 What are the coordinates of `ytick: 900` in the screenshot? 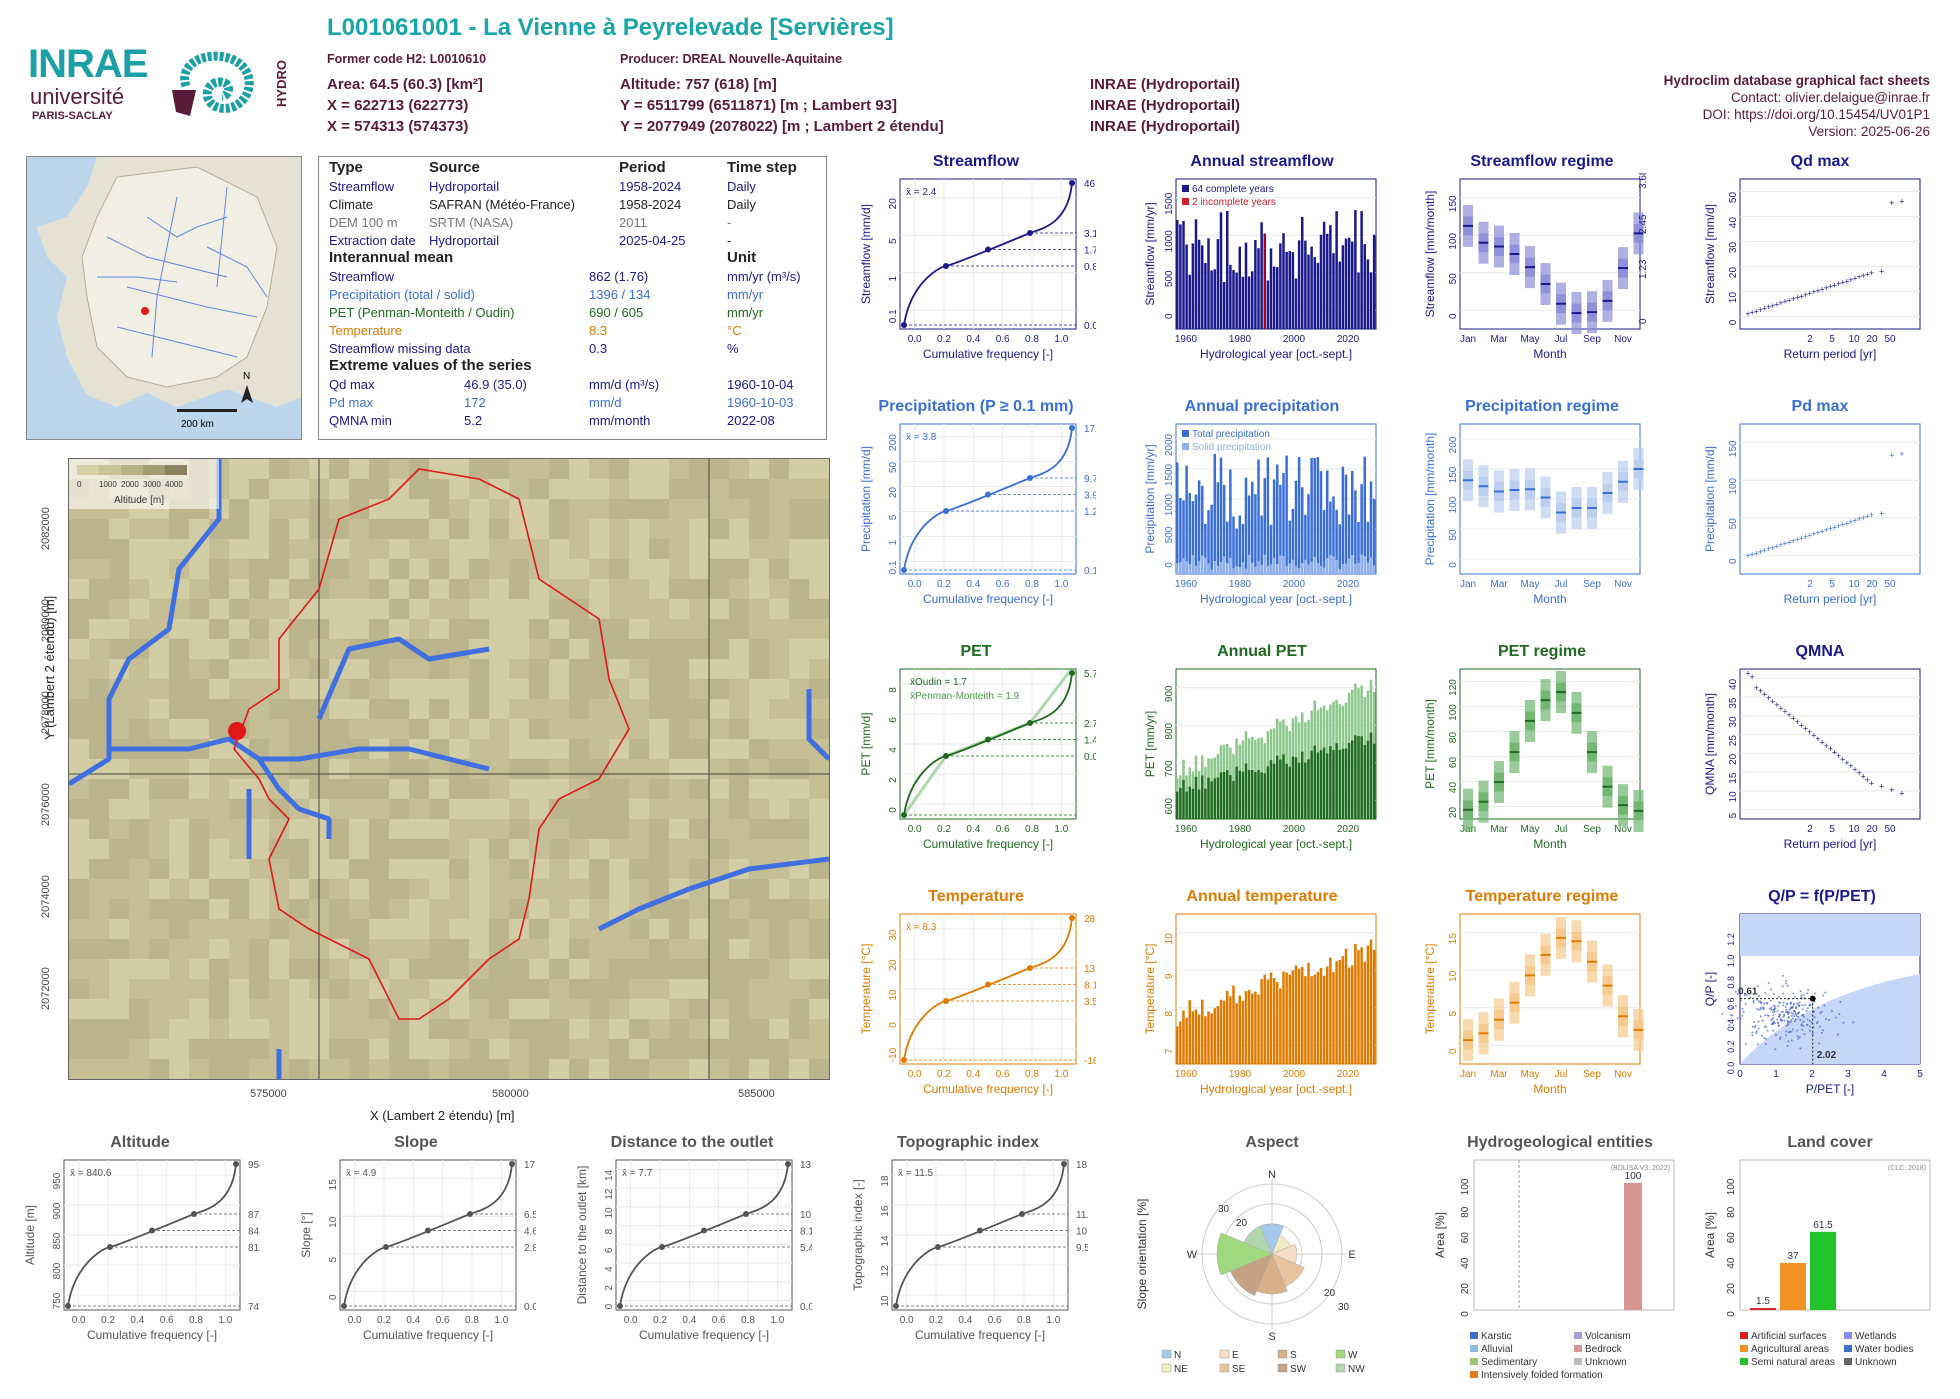 It's located at (57, 1210).